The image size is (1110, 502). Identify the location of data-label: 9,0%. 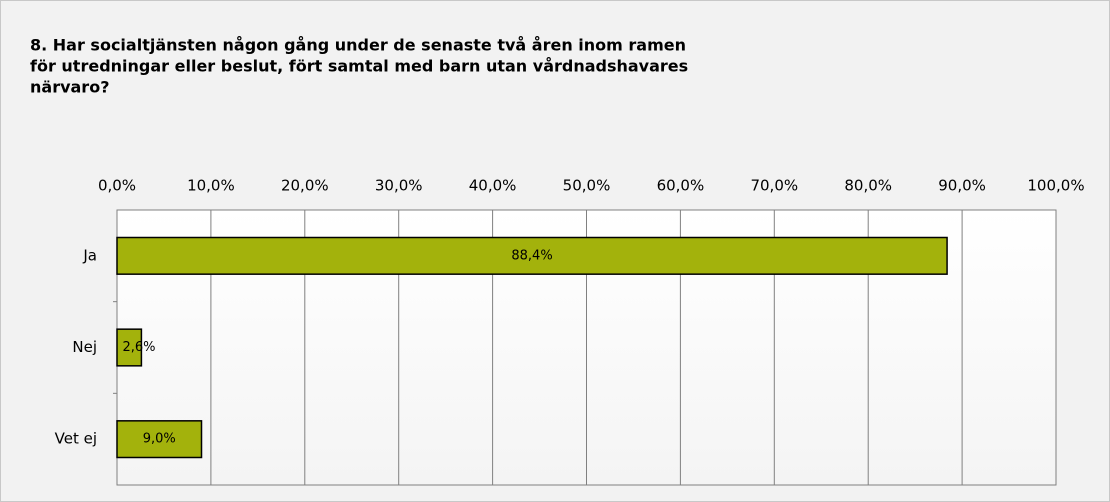
(159, 439).